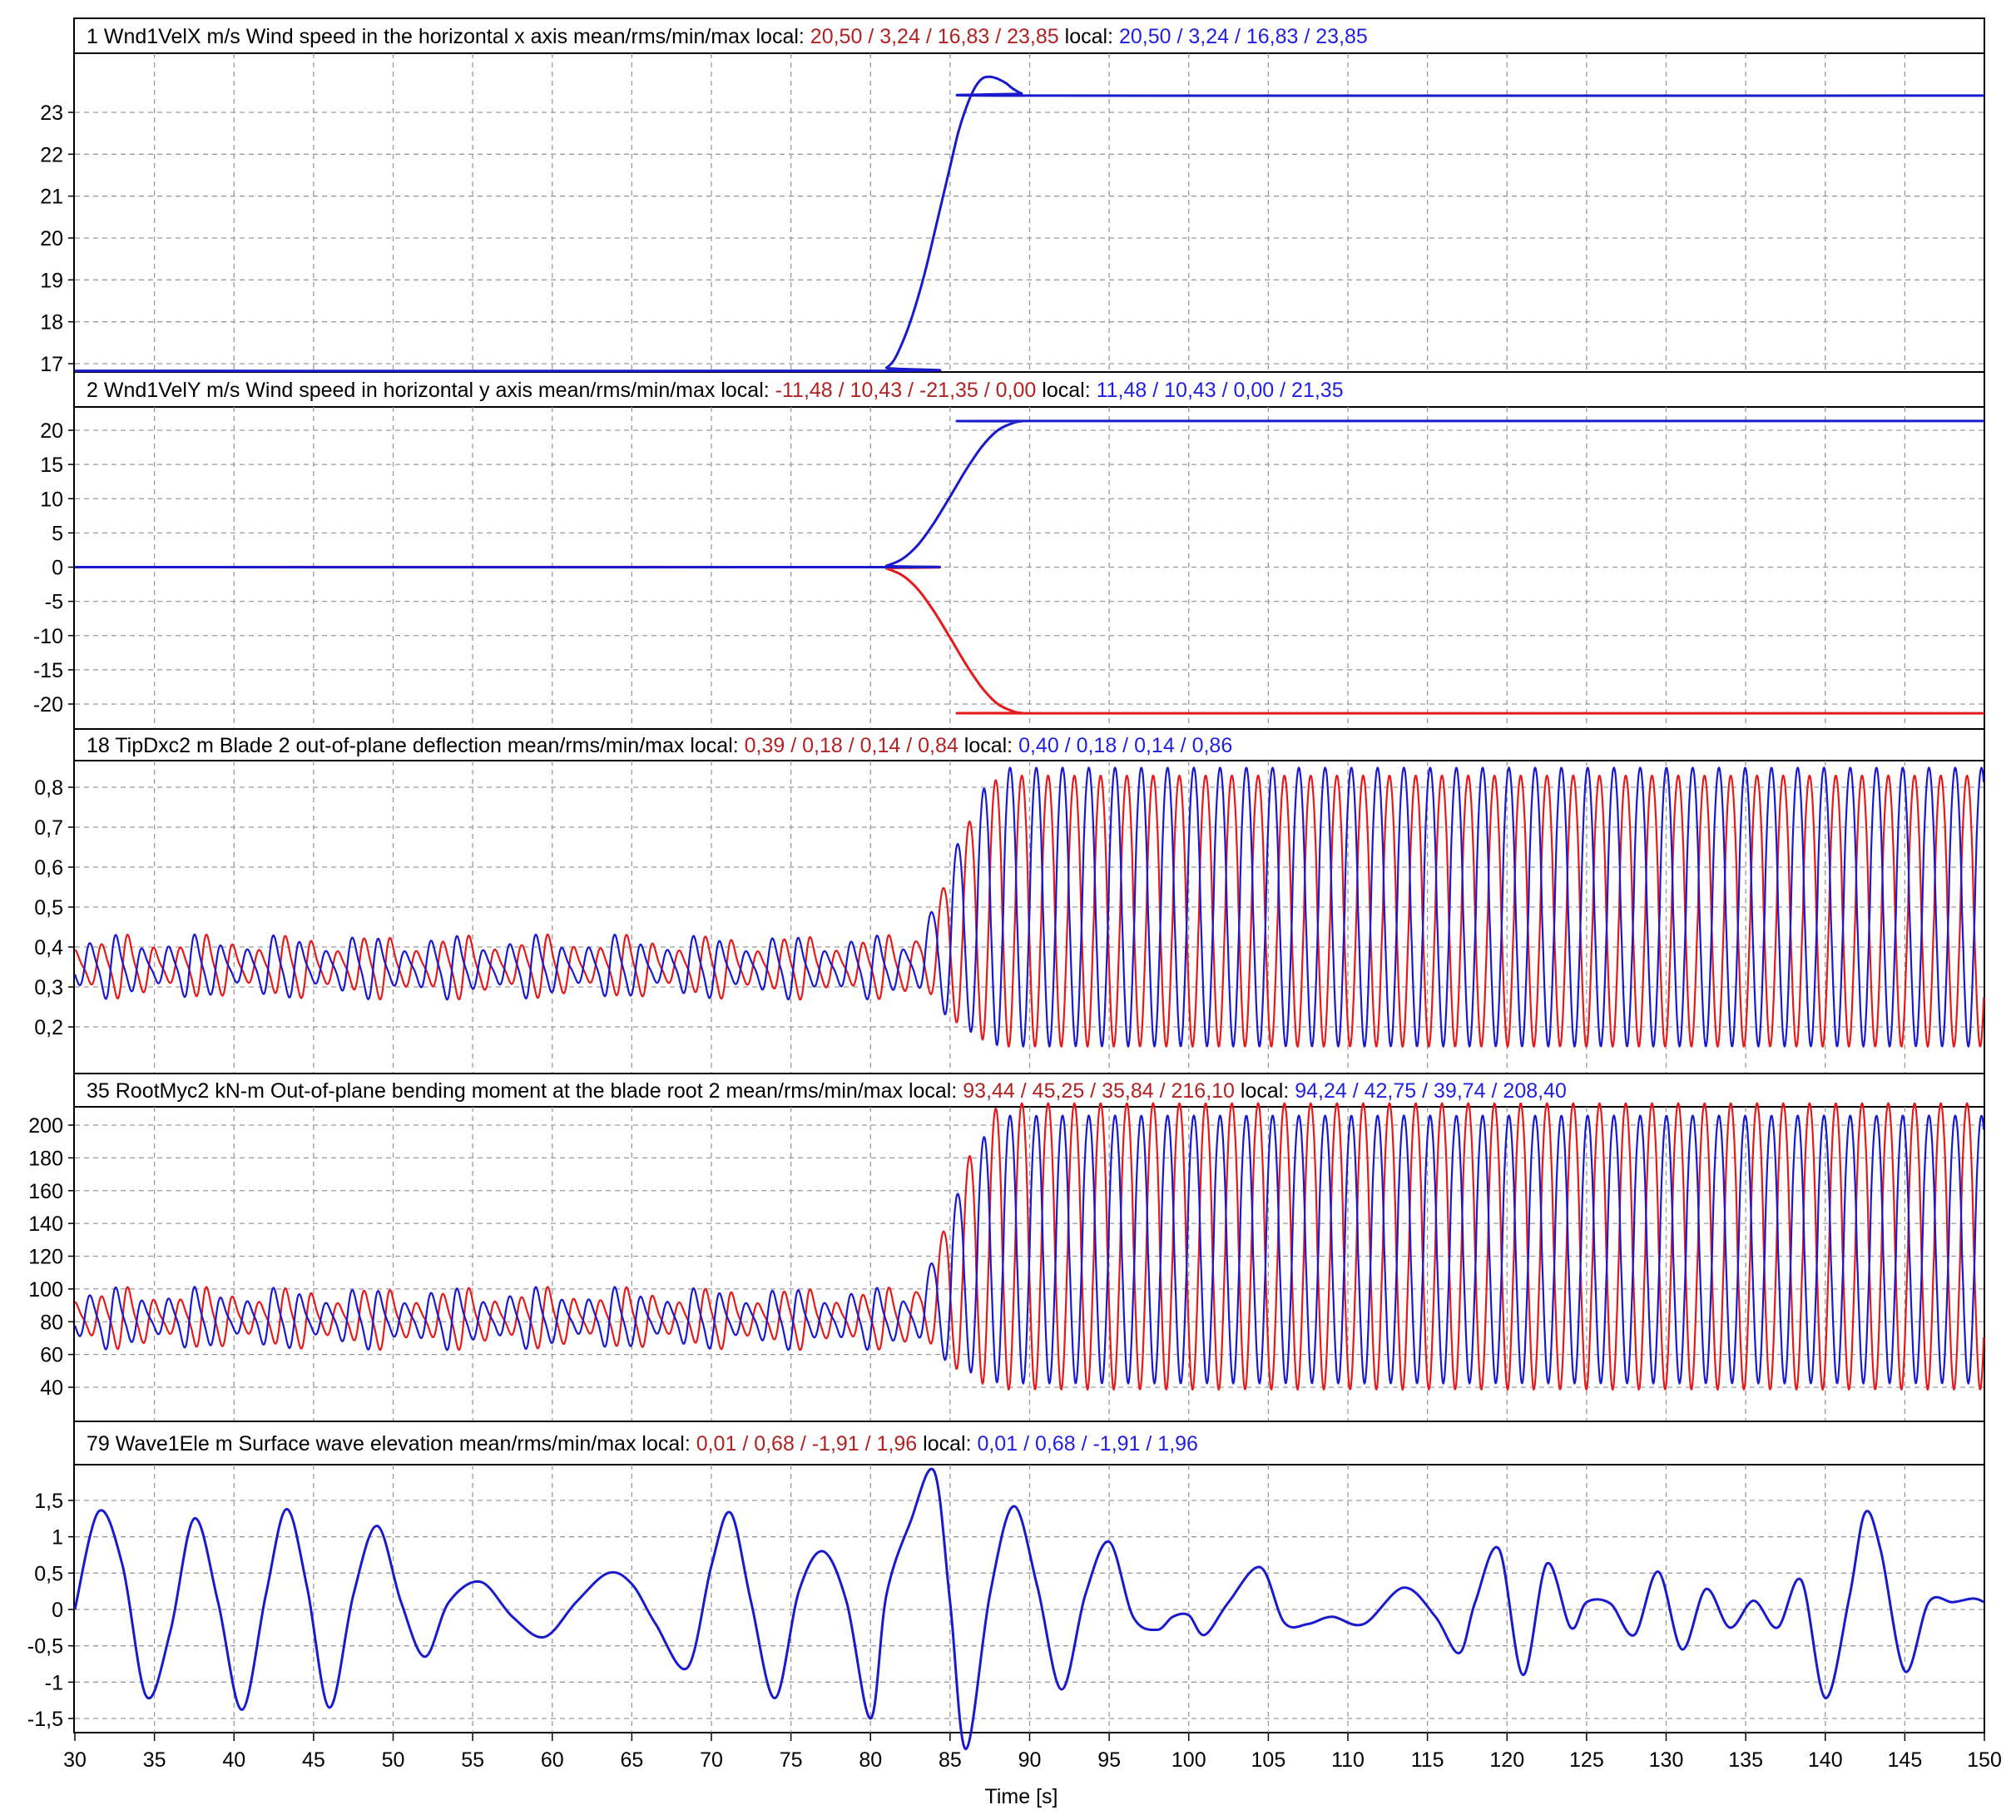  What do you see at coordinates (1030, 1760) in the screenshot?
I see `x-tick-label: 90` at bounding box center [1030, 1760].